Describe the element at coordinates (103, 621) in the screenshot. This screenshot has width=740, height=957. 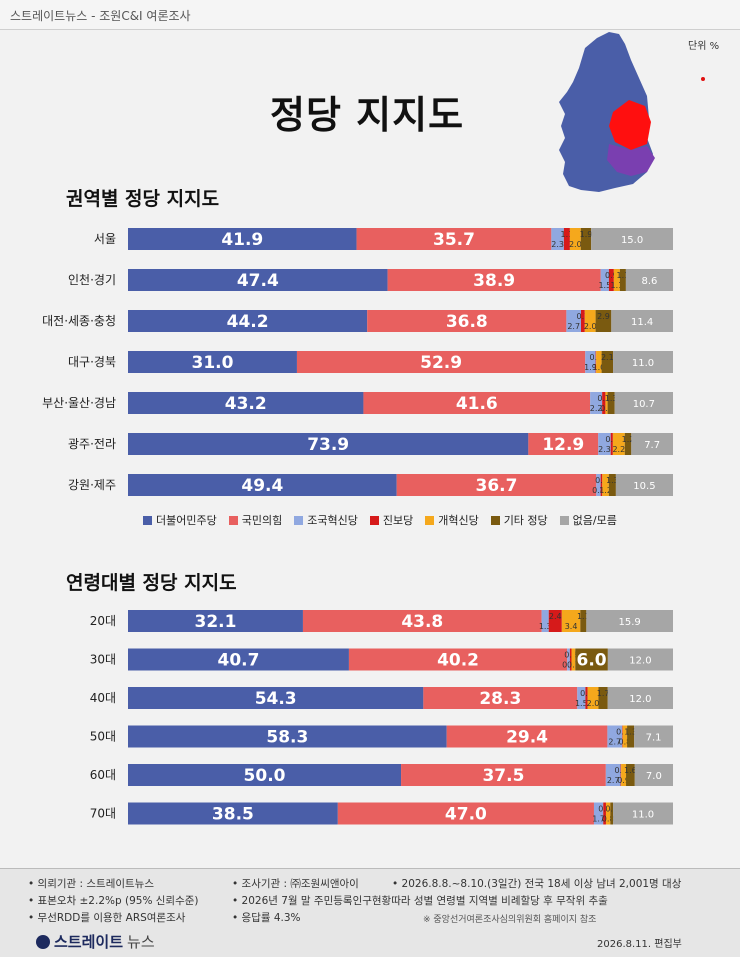
I see `category-label: 20대` at that location.